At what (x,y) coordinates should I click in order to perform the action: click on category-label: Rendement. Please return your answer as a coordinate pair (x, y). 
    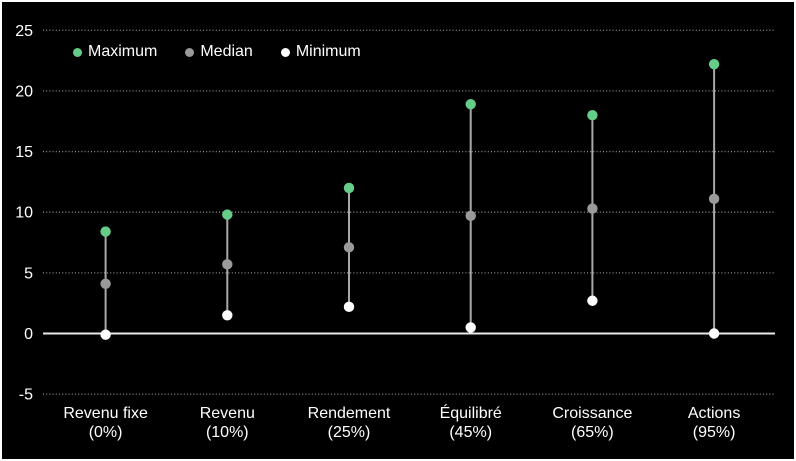
    Looking at the image, I should click on (349, 413).